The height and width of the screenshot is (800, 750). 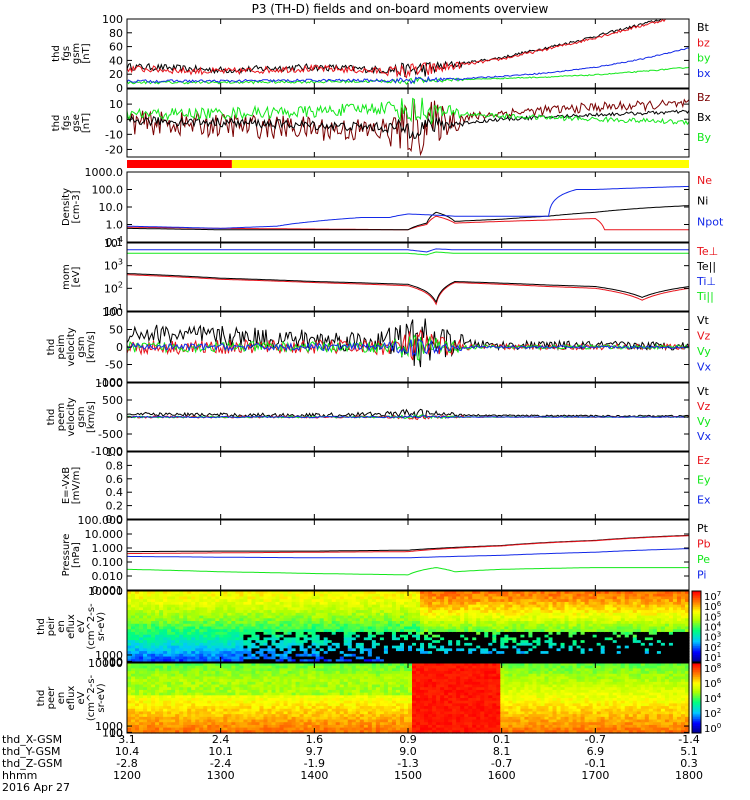 What do you see at coordinates (408, 345) in the screenshot?
I see `series-line-vz` at bounding box center [408, 345].